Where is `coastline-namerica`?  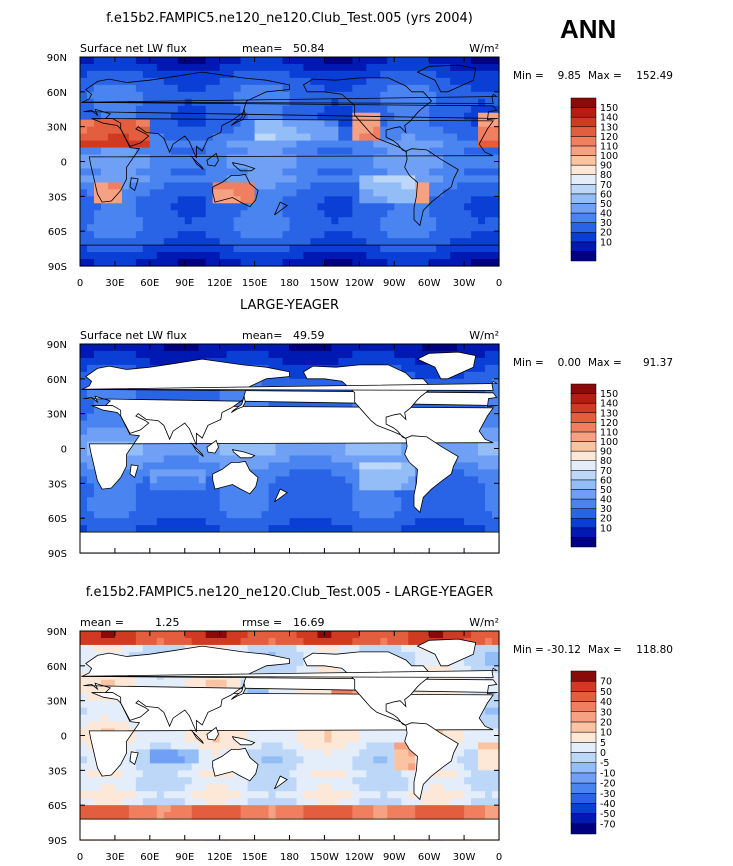
coastline-namerica is located at coordinates (367, 402).